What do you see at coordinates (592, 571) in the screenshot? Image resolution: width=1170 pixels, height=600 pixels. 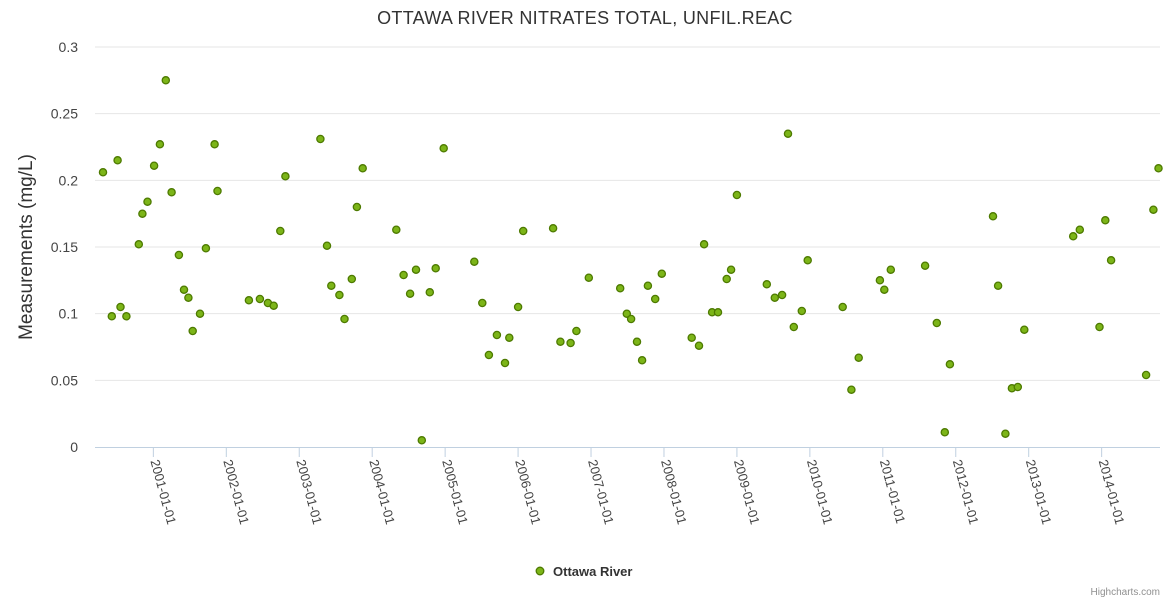 I see `legend-label: Ottawa River` at bounding box center [592, 571].